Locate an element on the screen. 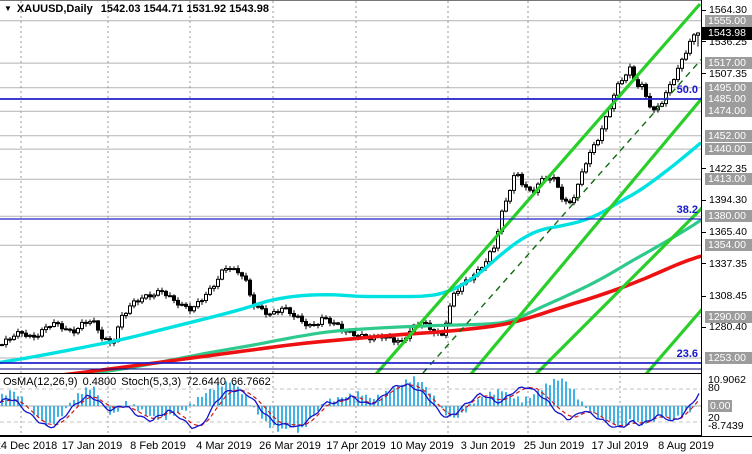 This screenshot has width=752, height=454. stoch-k-line is located at coordinates (350, 406).